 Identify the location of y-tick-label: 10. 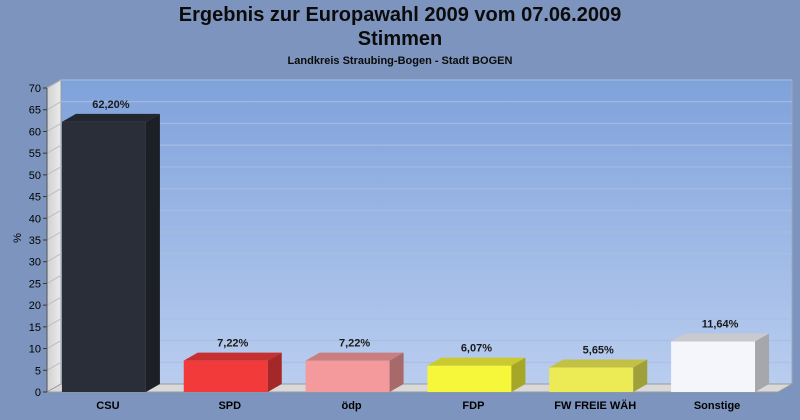
(35, 350).